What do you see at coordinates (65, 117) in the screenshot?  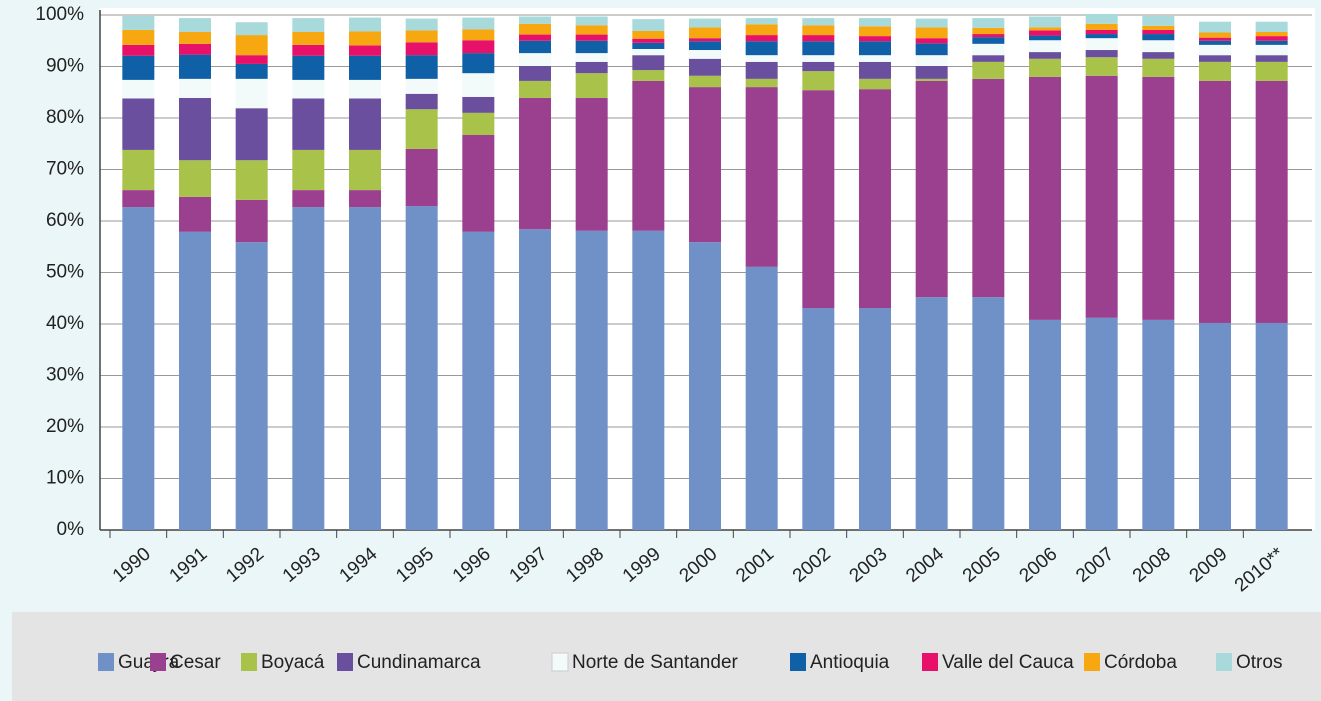 I see `y-tick-label: 80%` at bounding box center [65, 117].